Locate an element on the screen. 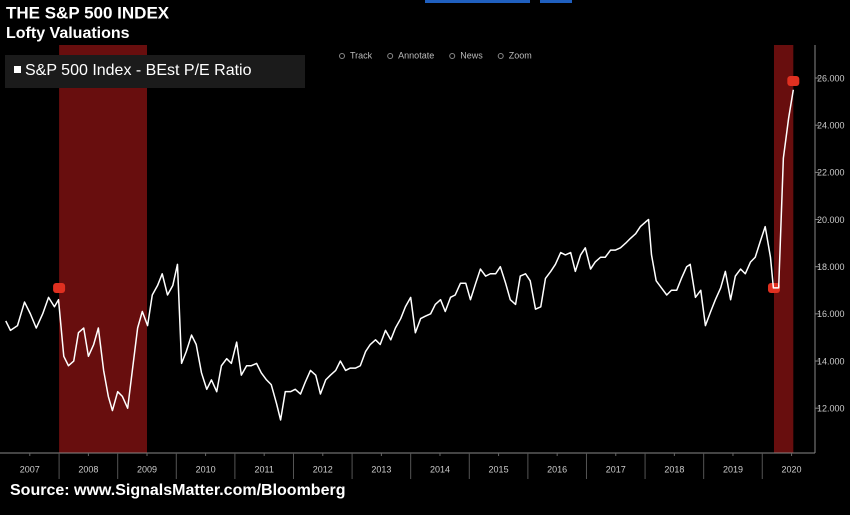 The width and height of the screenshot is (850, 515). legend-label: S&P 500 Index - BEst P/E Ratio is located at coordinates (138, 70).